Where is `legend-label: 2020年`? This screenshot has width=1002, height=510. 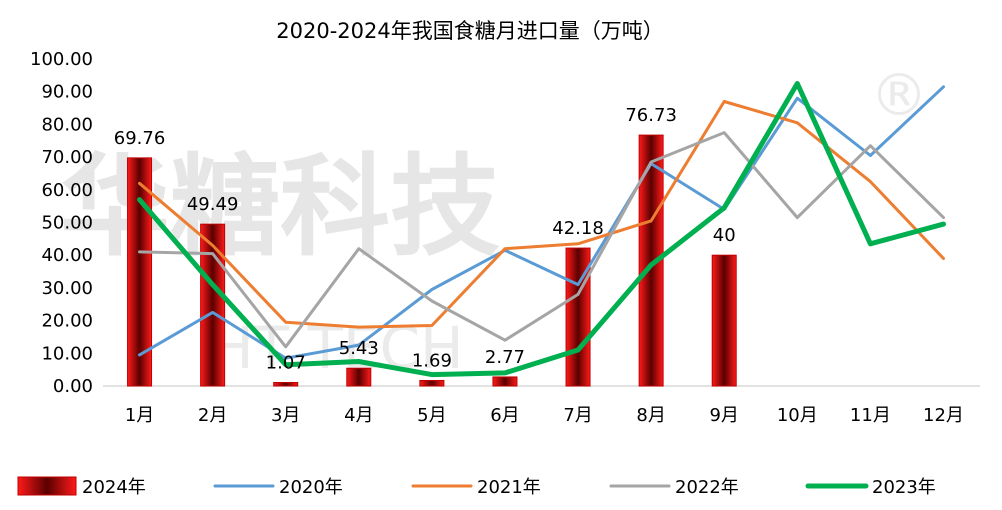
legend-label: 2020年 is located at coordinates (311, 487).